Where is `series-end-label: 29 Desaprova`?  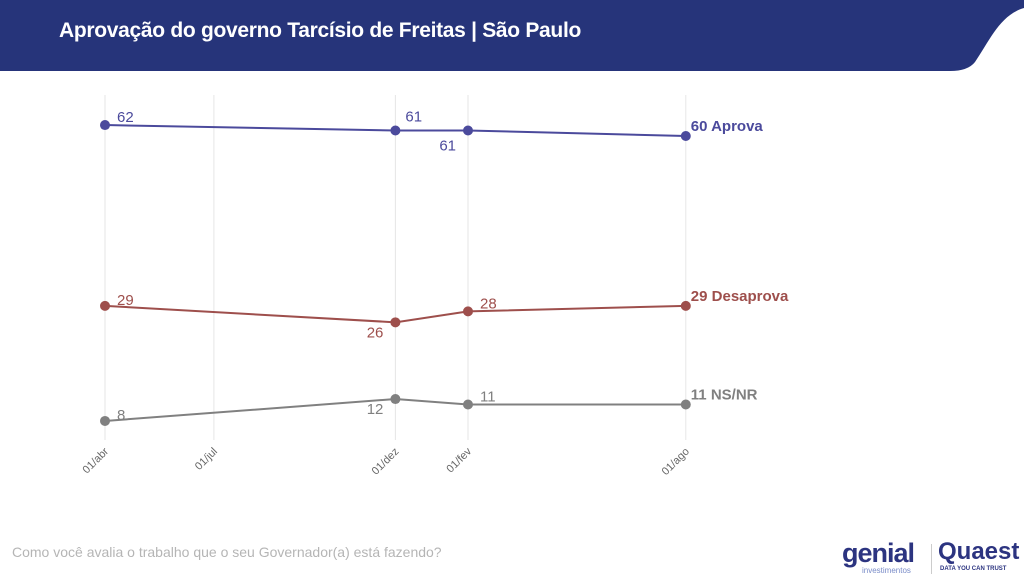
series-end-label: 29 Desaprova is located at coordinates (740, 296).